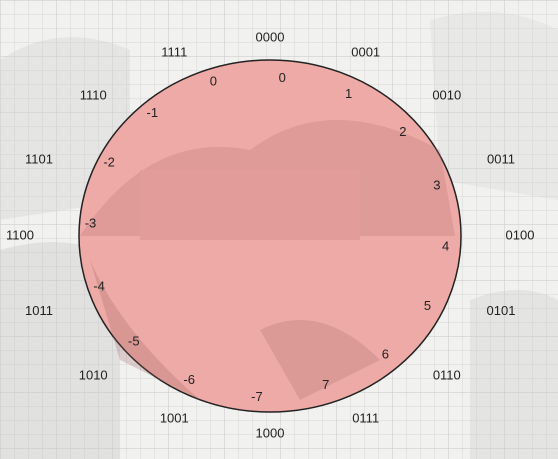 This screenshot has width=558, height=459. Describe the element at coordinates (134, 340) in the screenshot. I see `signed-value-label: -5` at that location.